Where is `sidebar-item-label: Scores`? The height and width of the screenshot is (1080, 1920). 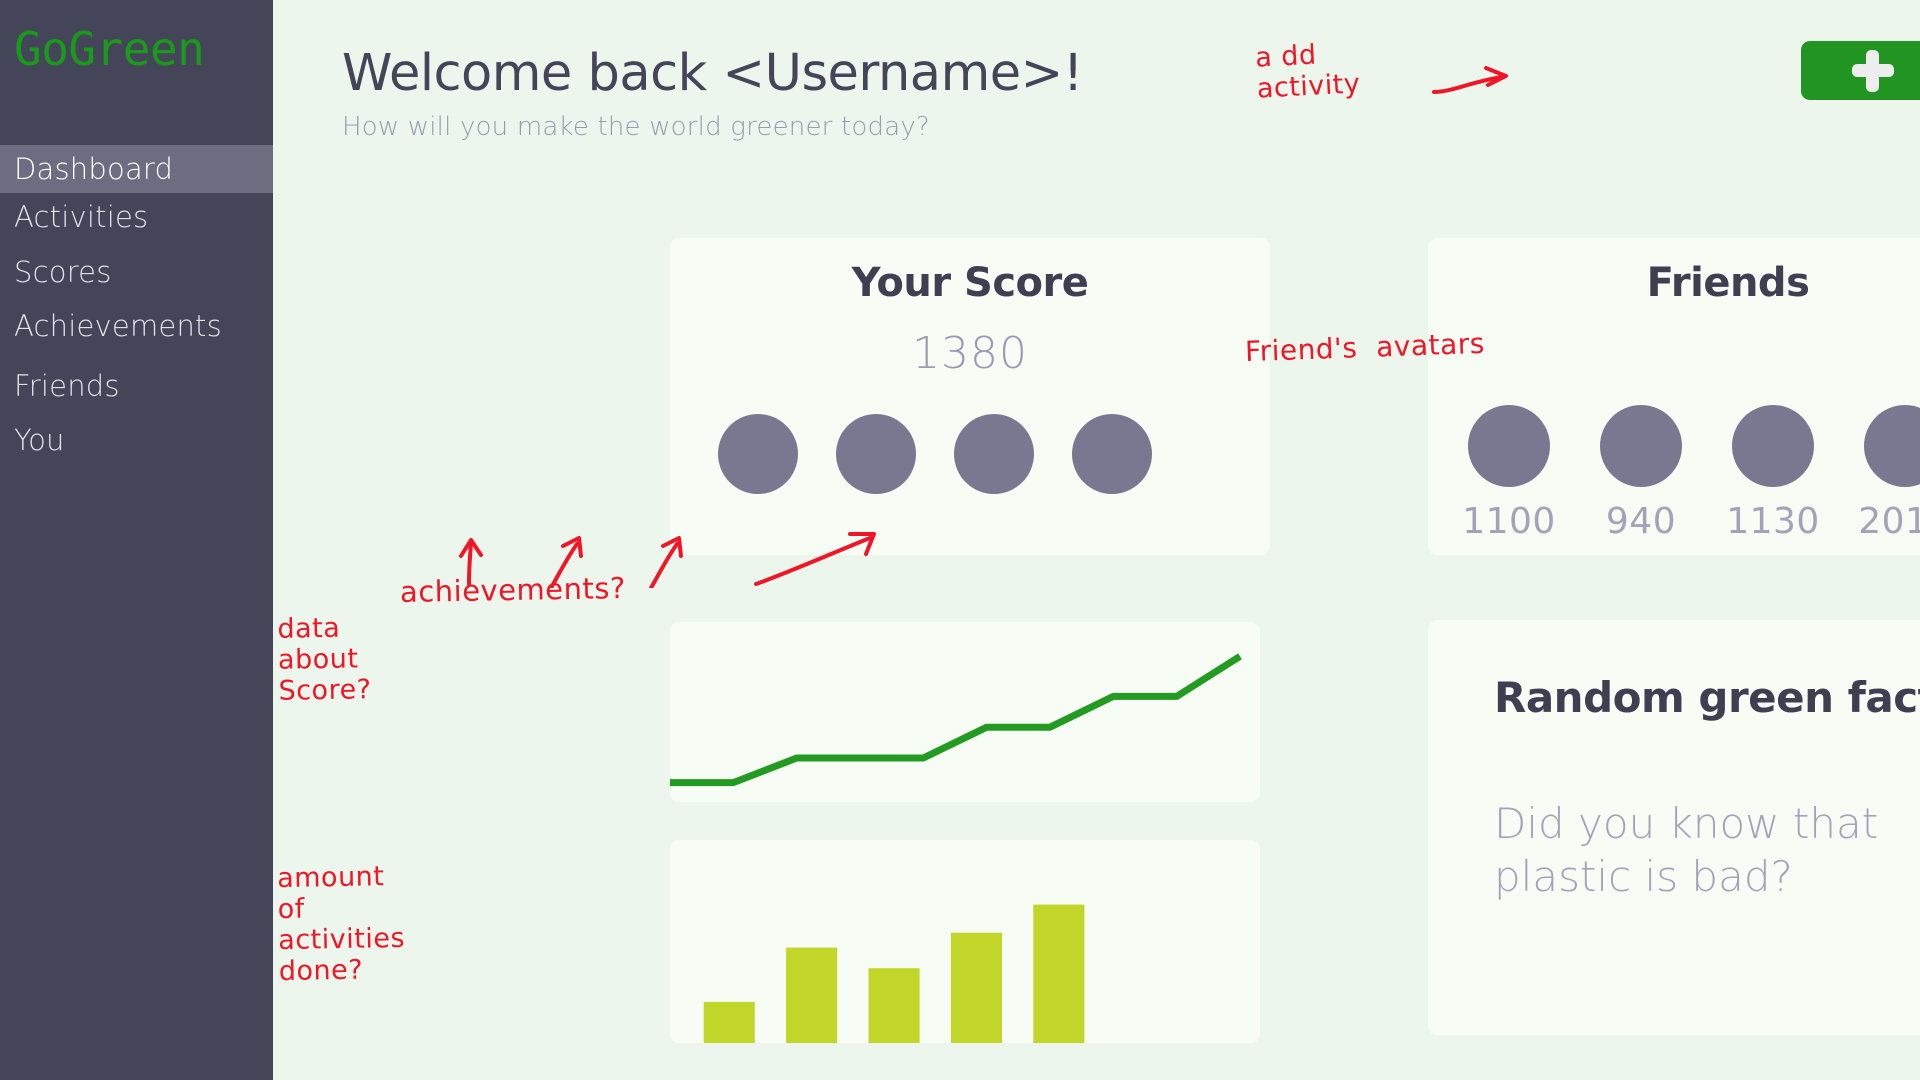 sidebar-item-label: Scores is located at coordinates (63, 272).